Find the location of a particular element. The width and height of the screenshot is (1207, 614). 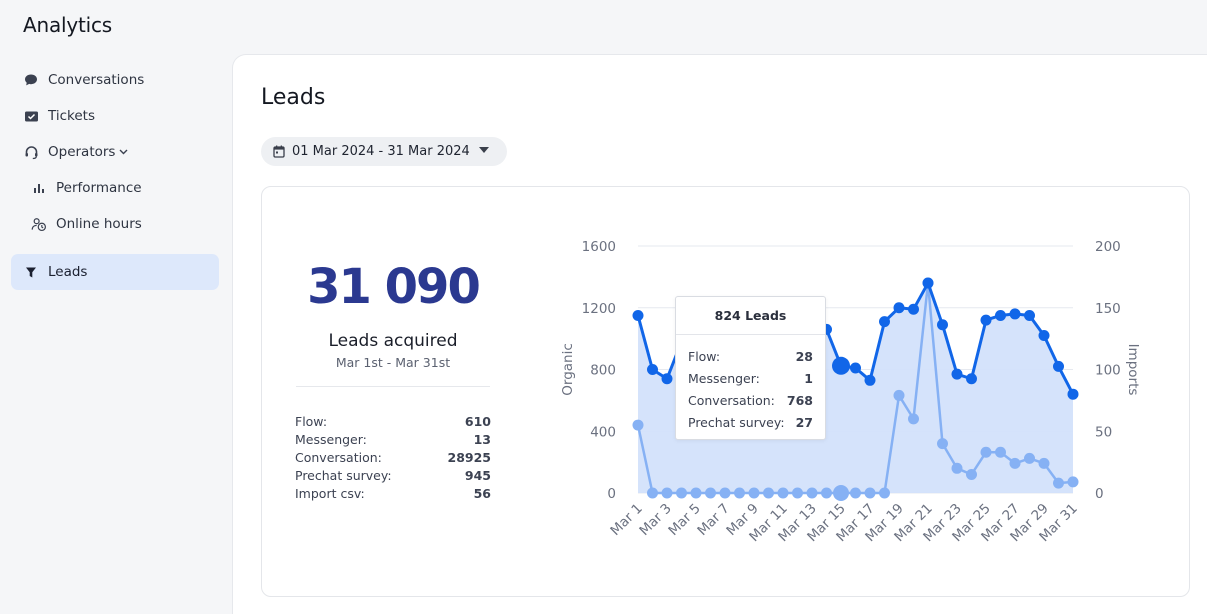

page-title: Leads is located at coordinates (293, 97).